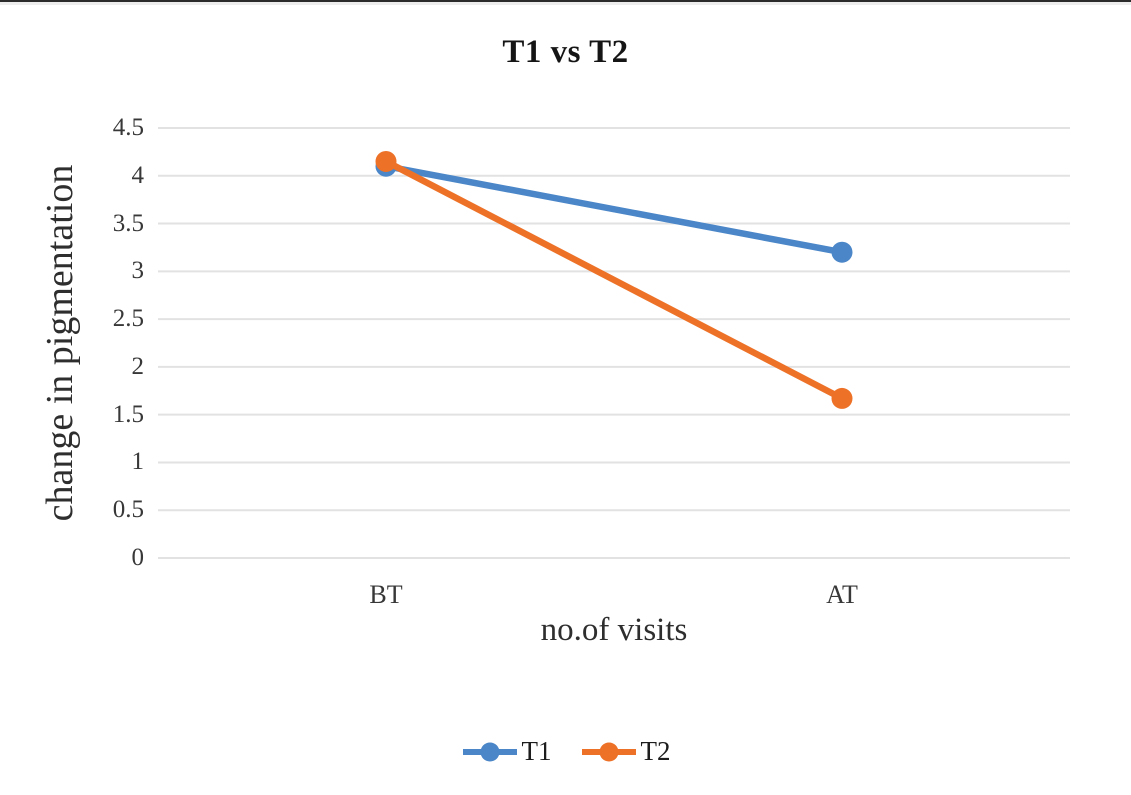 The height and width of the screenshot is (795, 1131). Describe the element at coordinates (614, 209) in the screenshot. I see `series-line-T1` at that location.